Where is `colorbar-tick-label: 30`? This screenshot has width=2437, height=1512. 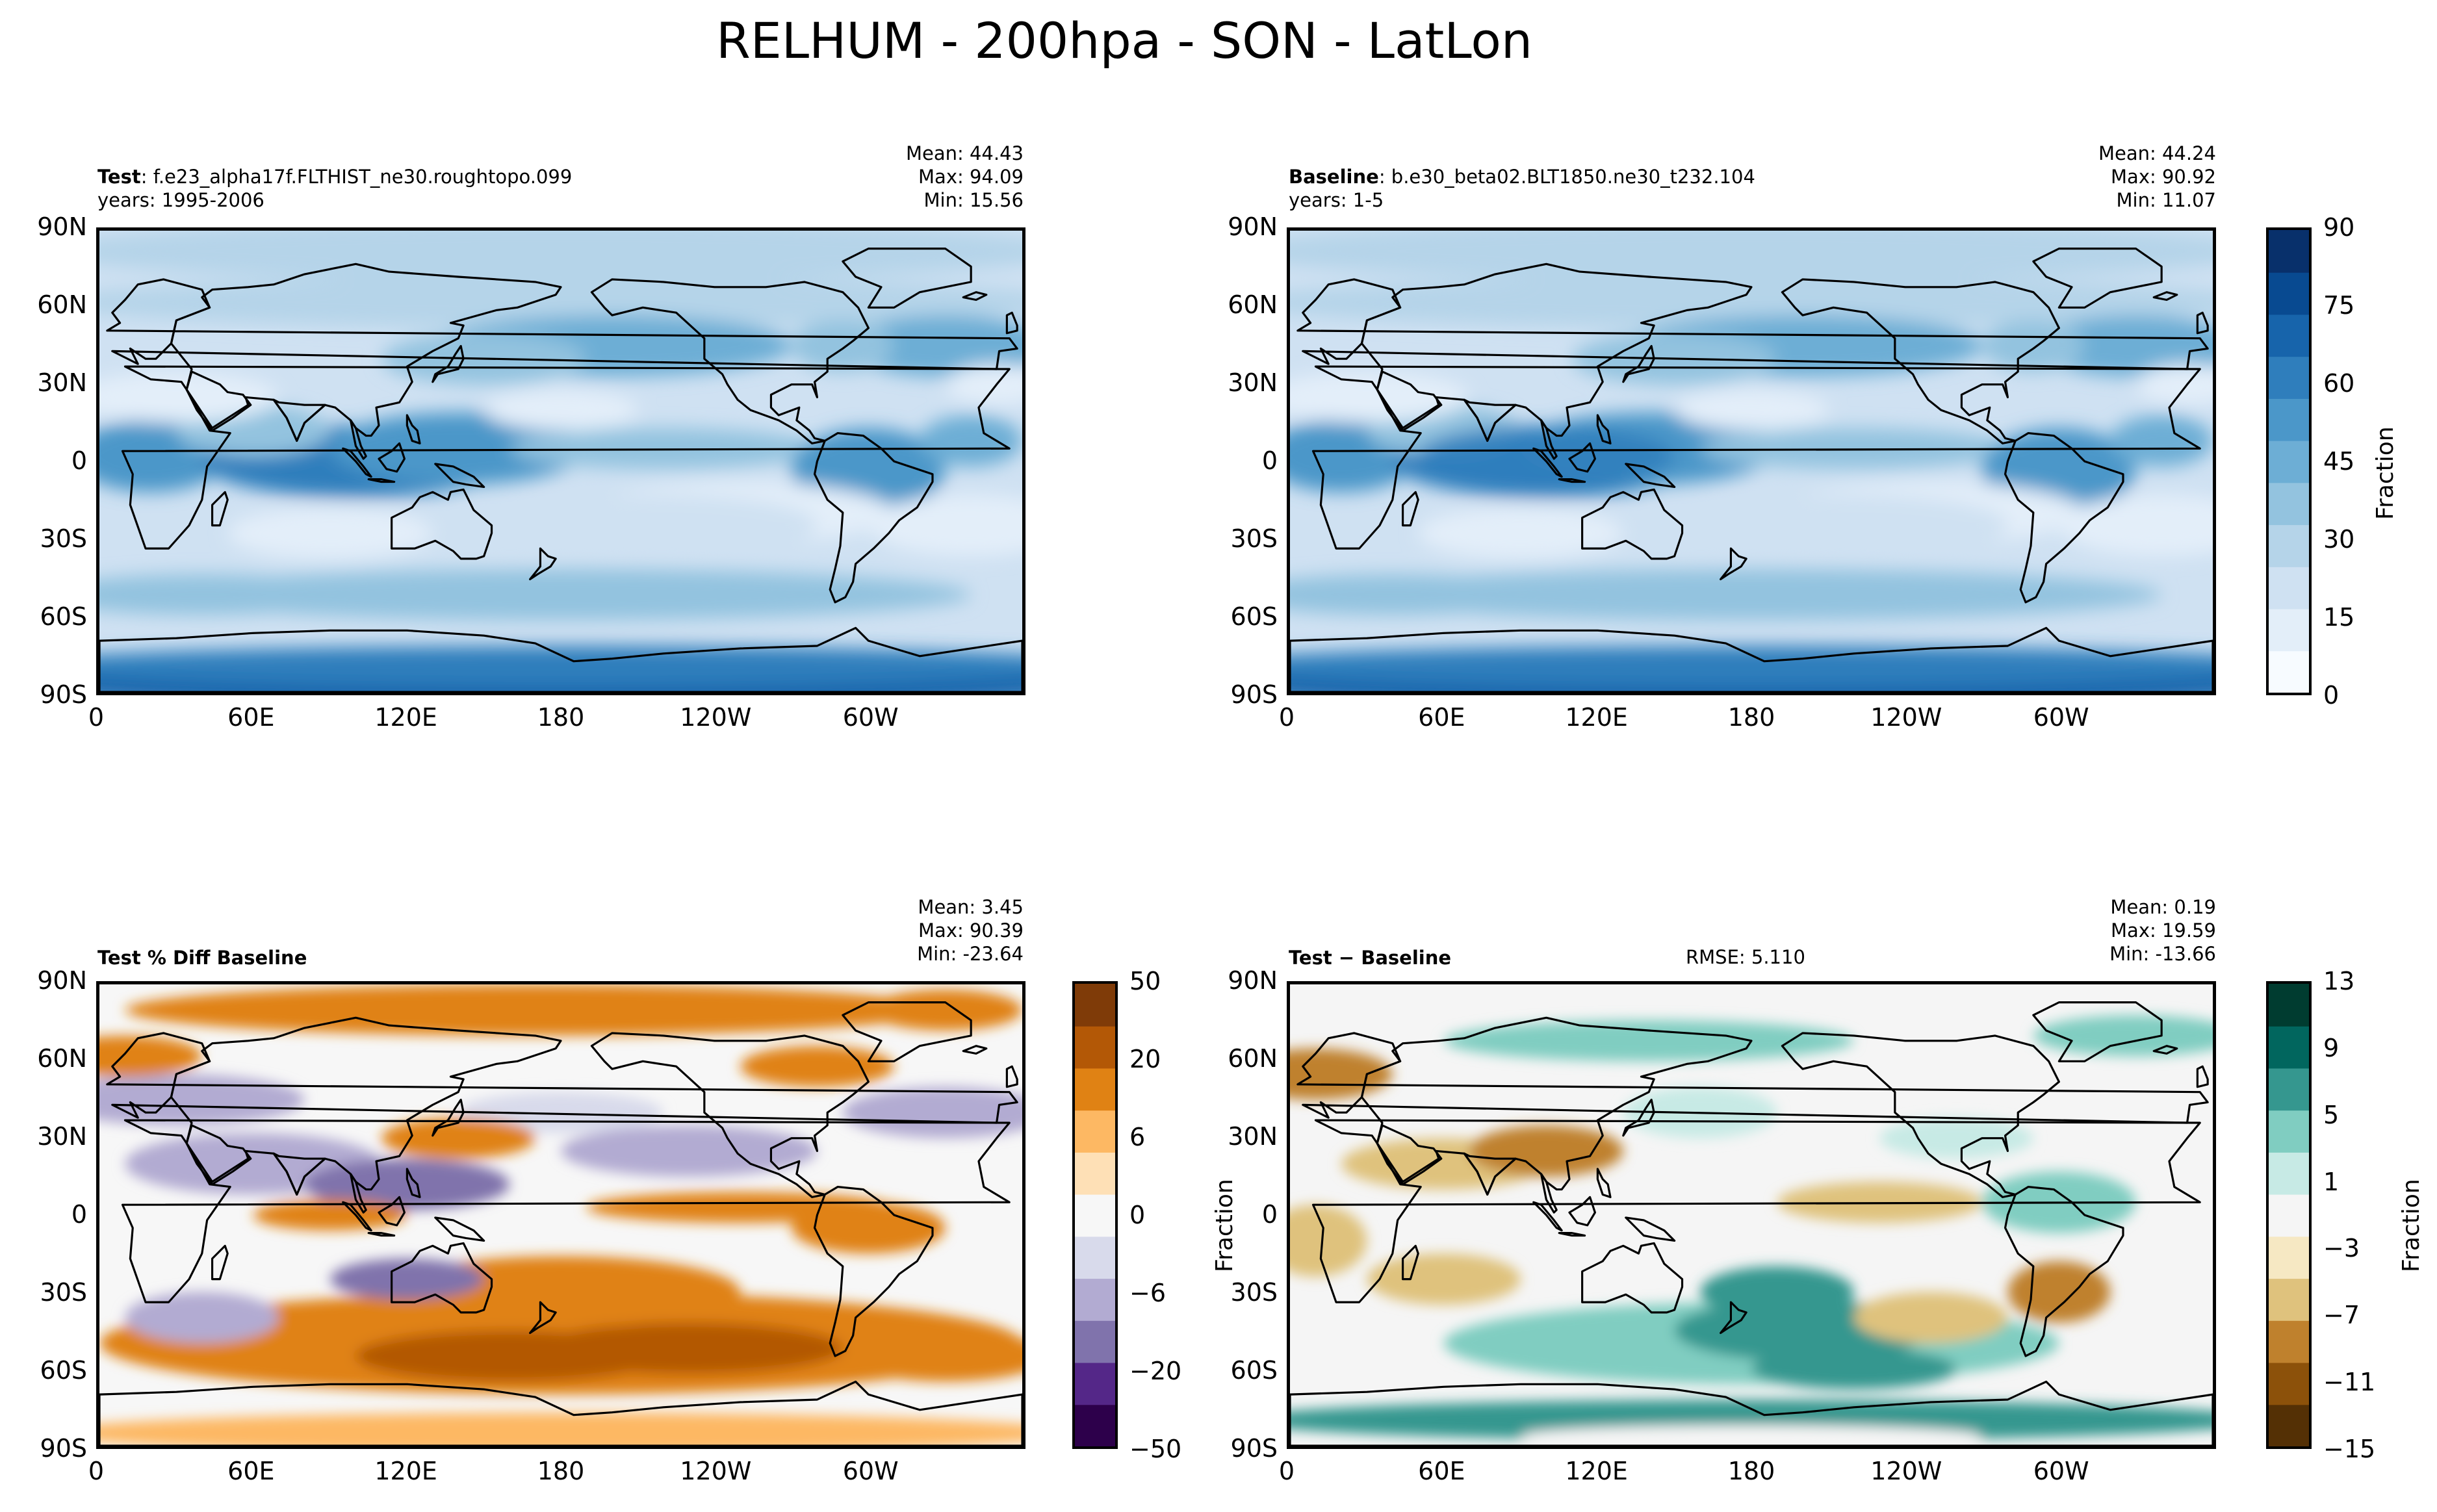
colorbar-tick-label: 30 is located at coordinates (2339, 539).